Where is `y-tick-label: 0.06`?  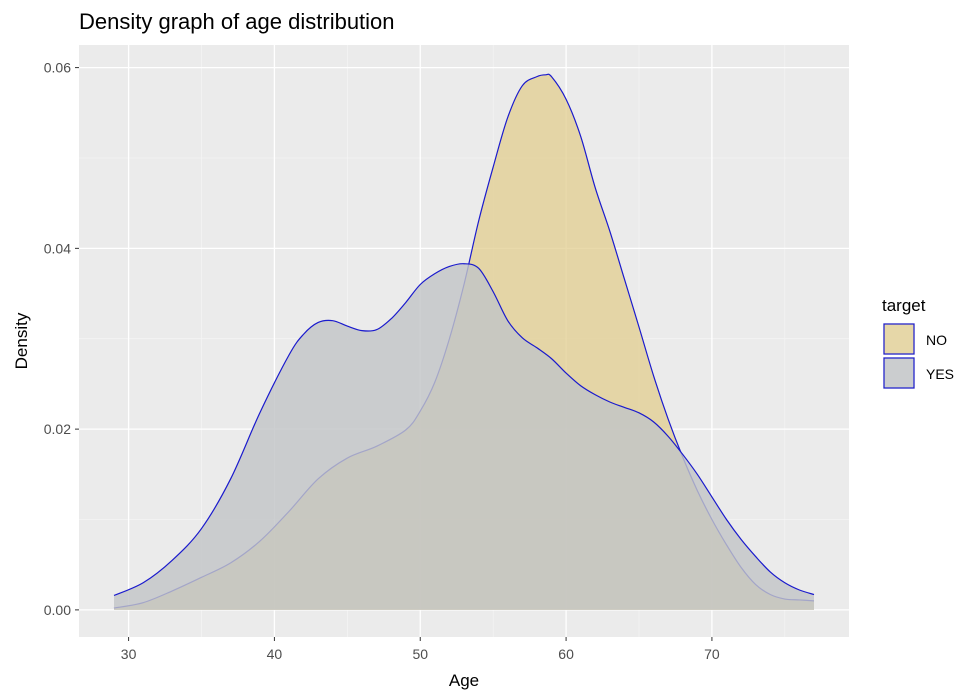 y-tick-label: 0.06 is located at coordinates (57, 68).